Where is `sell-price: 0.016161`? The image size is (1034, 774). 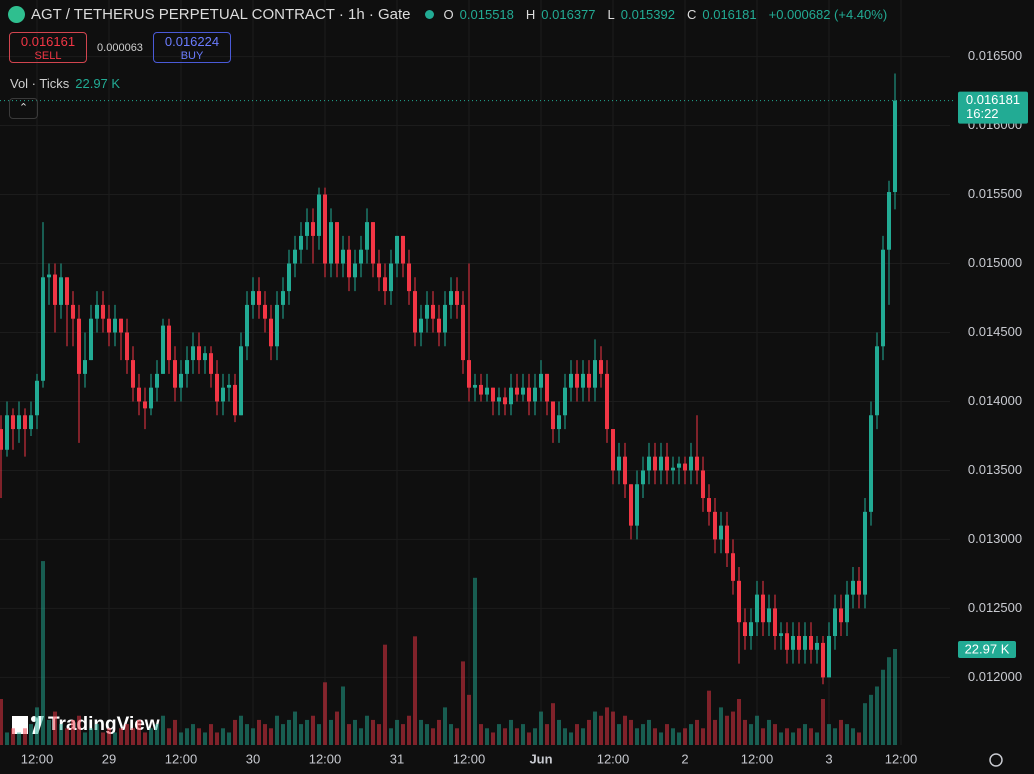
sell-price: 0.016161 is located at coordinates (48, 41).